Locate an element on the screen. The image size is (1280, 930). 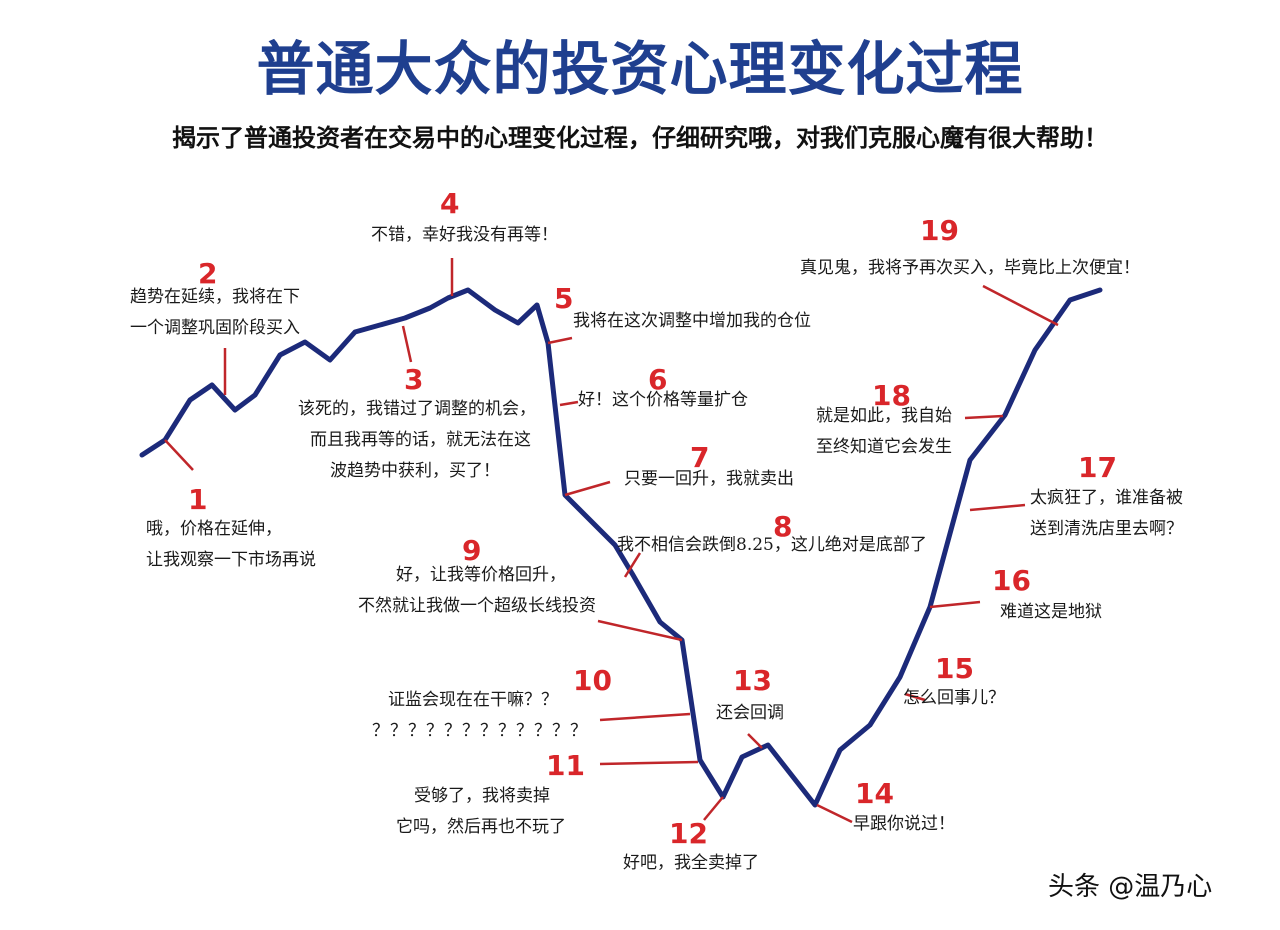
stage-8-caption: 我不相信会跌倒8.25，这儿绝对是底部了 is located at coordinates (772, 545).